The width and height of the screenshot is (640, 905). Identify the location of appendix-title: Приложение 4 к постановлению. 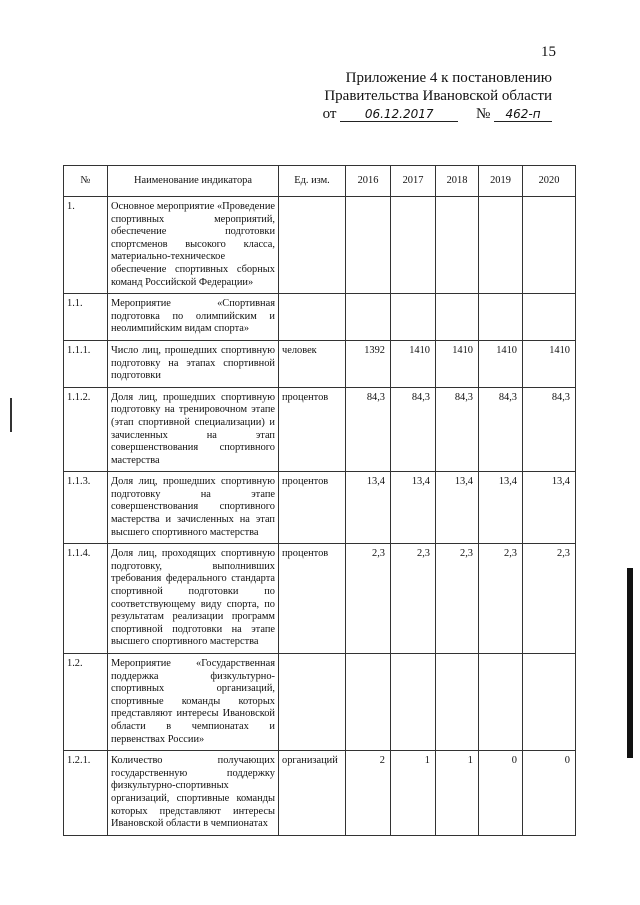
(448, 78).